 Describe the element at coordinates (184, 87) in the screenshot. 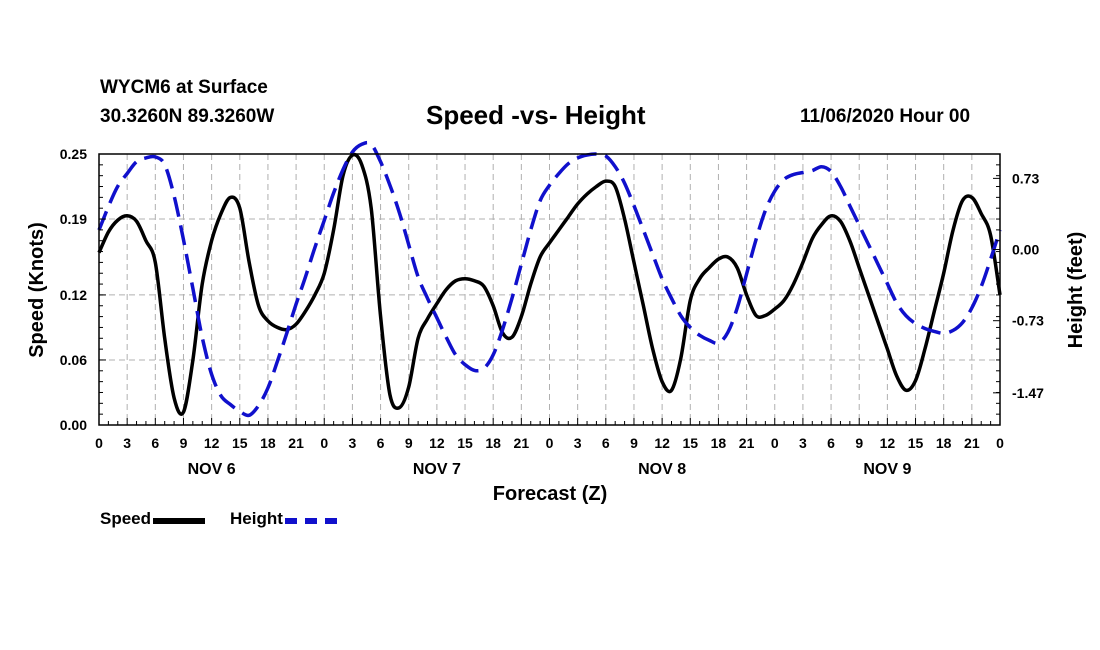

I see `station-label: WYCM6 at Surface` at that location.